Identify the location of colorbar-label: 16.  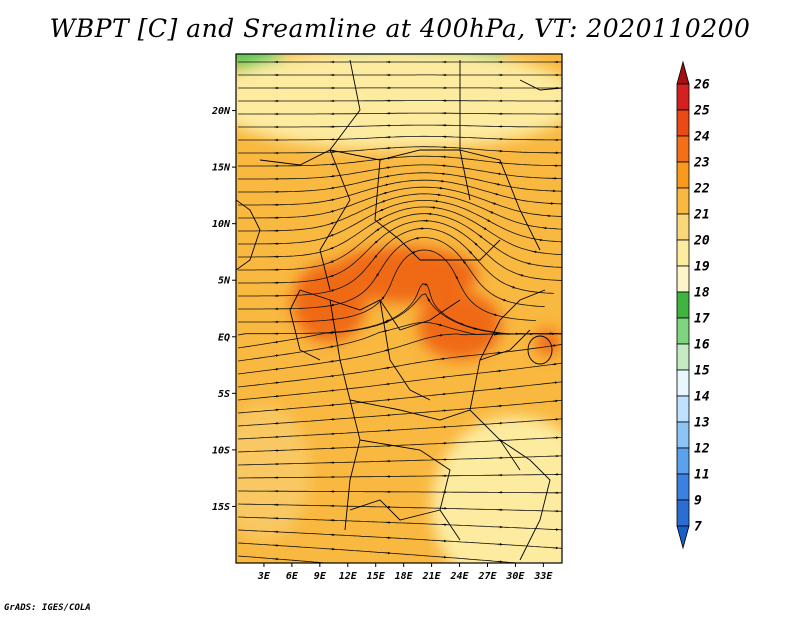
(702, 345).